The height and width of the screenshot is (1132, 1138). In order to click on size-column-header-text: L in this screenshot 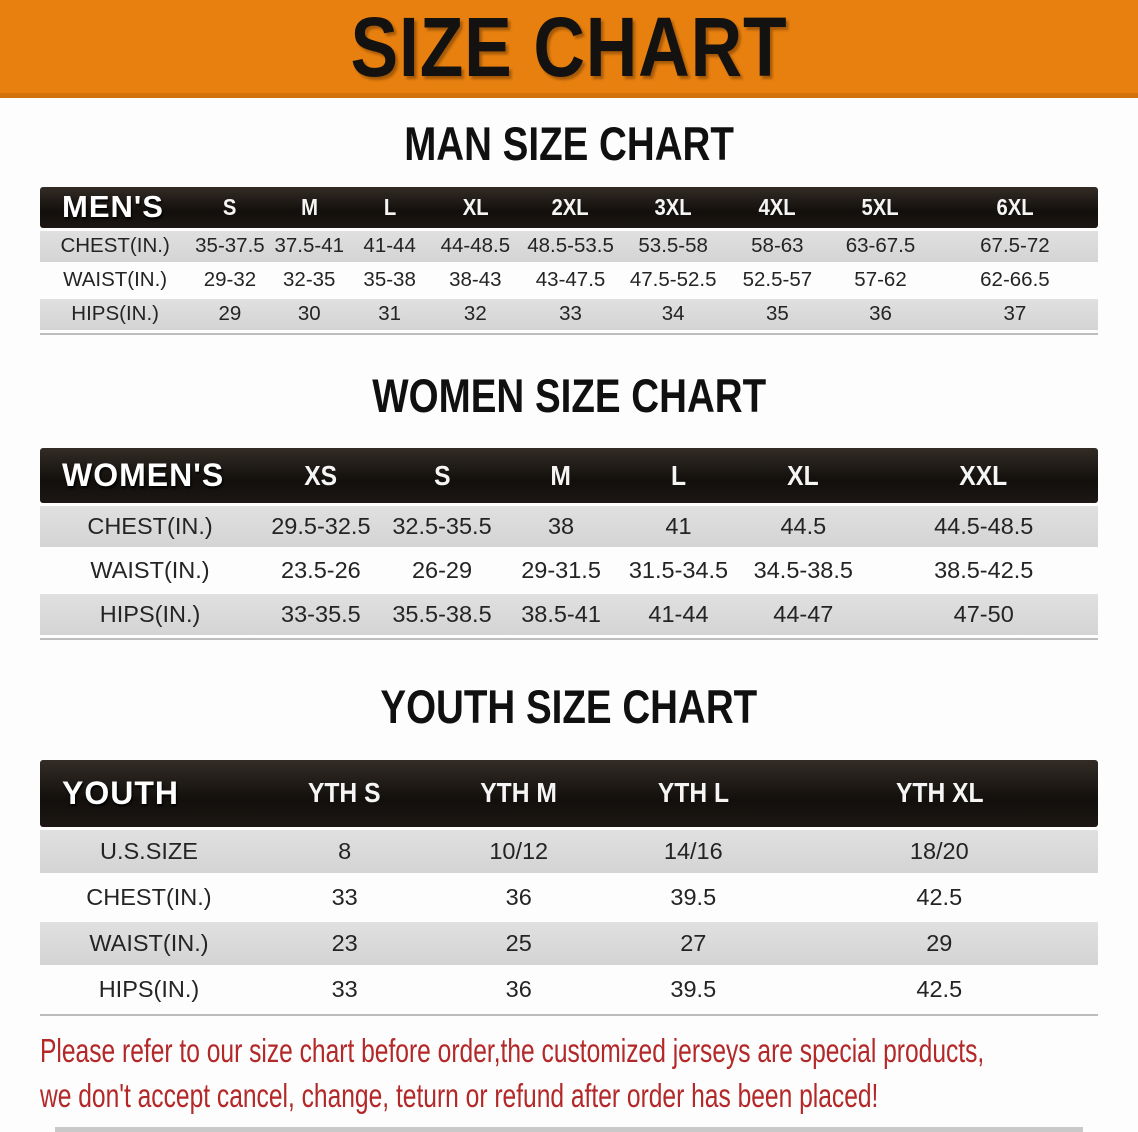, I will do `click(389, 206)`.